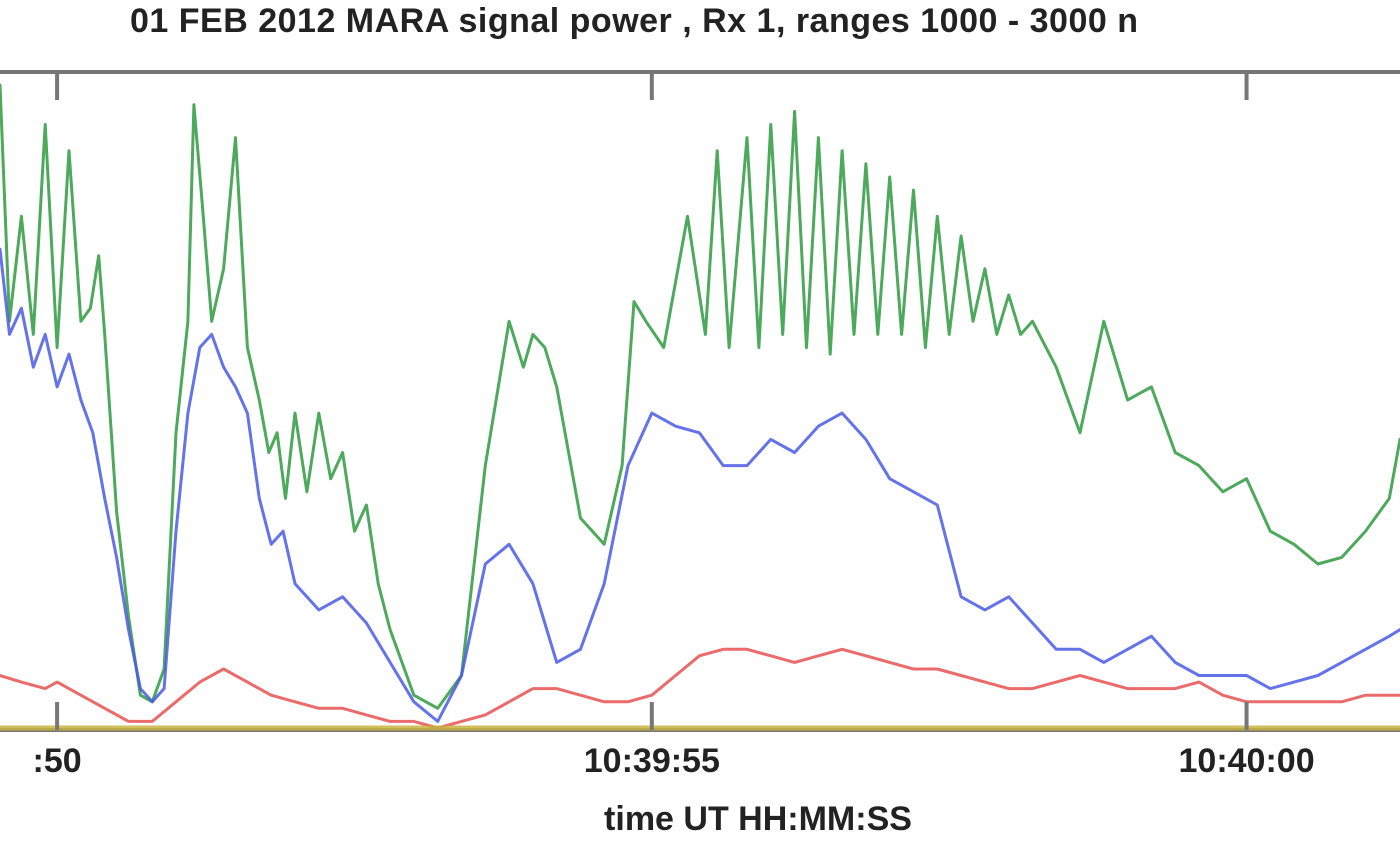  I want to click on x-tick-label: 10:39:55, so click(651, 761).